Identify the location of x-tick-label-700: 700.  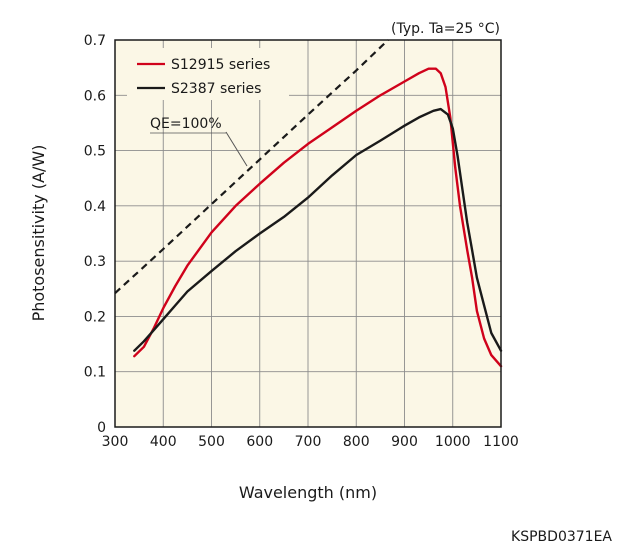
(308, 442).